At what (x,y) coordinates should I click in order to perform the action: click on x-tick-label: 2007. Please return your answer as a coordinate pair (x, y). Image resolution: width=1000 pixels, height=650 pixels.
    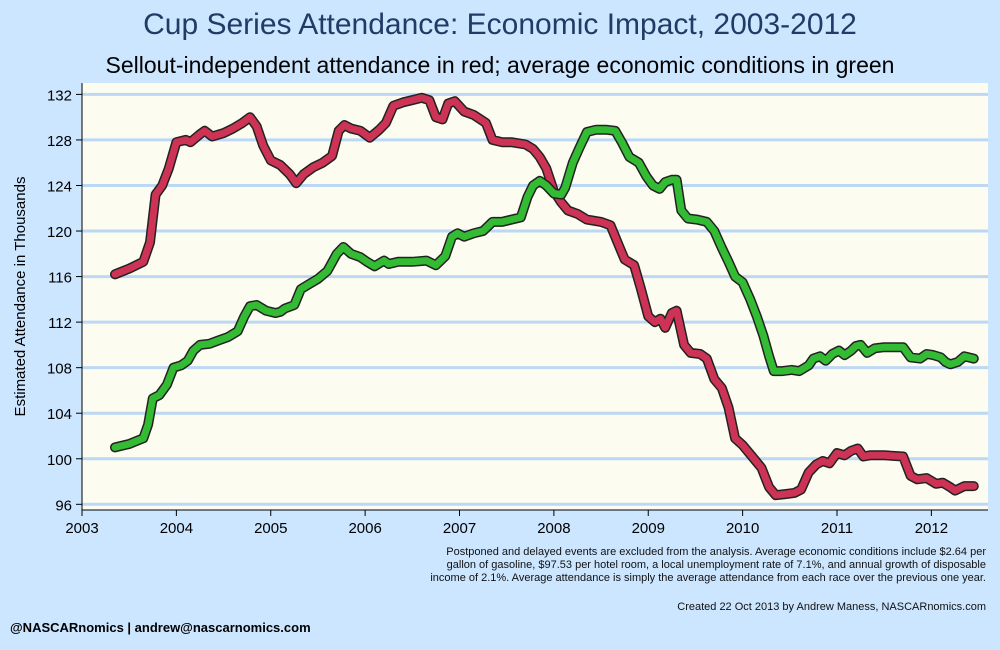
    Looking at the image, I should click on (459, 528).